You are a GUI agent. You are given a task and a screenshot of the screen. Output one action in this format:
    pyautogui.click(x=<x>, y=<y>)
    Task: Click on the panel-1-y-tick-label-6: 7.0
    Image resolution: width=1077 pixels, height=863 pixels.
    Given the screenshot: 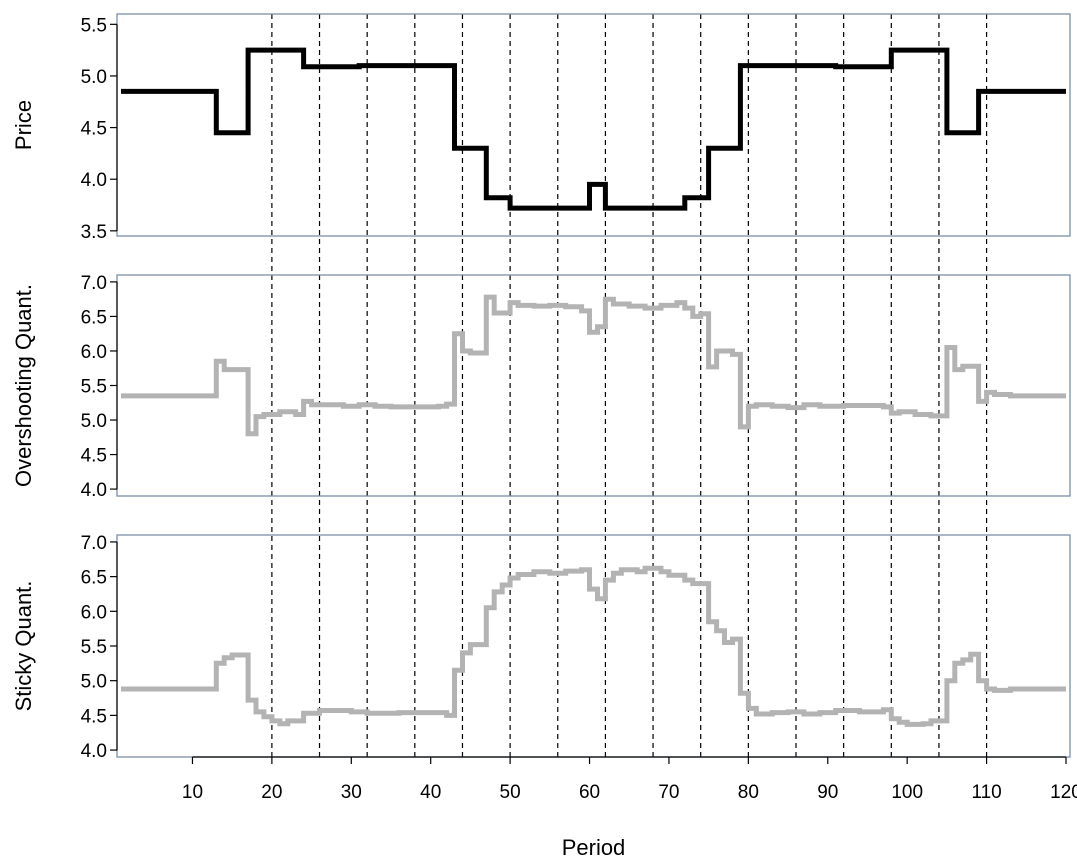 What is the action you would take?
    pyautogui.click(x=94, y=283)
    